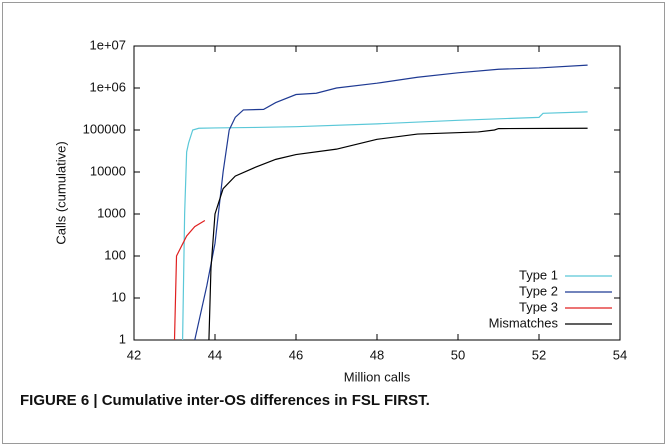  Describe the element at coordinates (539, 354) in the screenshot. I see `x-tick-label: 52` at that location.